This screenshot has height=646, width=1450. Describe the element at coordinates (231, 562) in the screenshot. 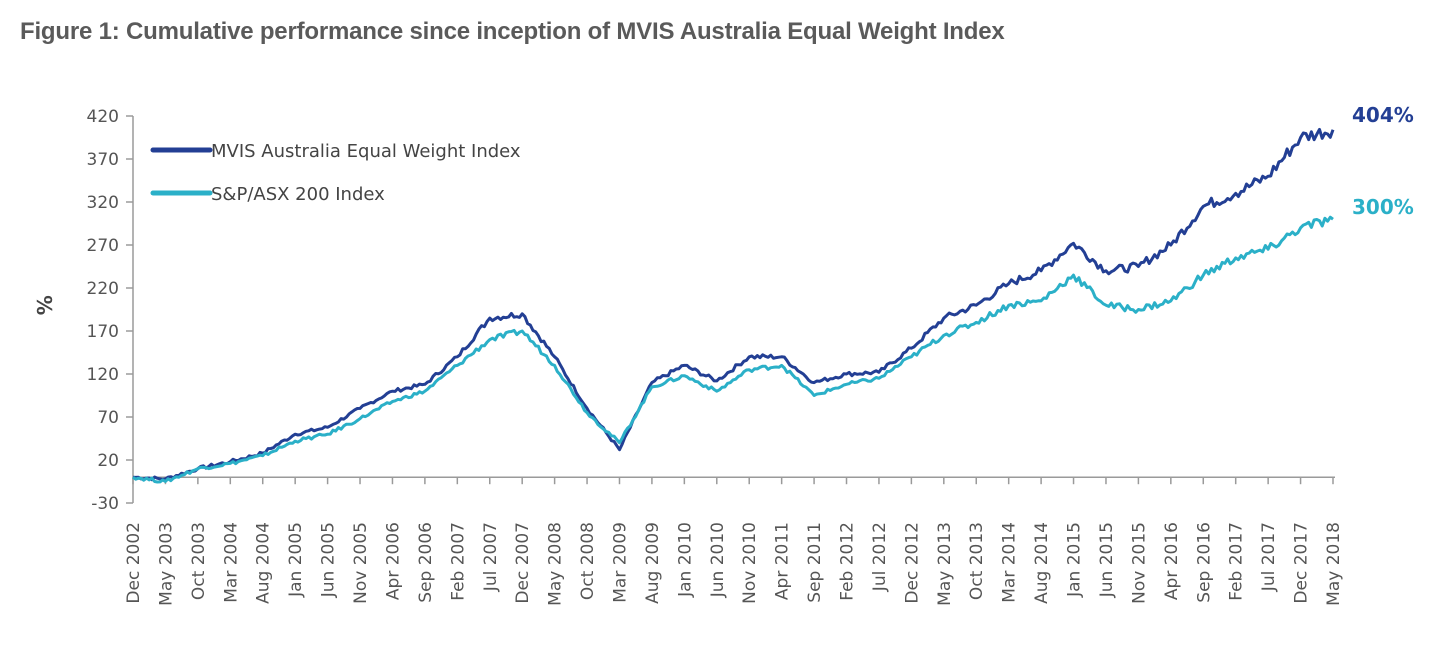

I see `x-tick-label: Mar 2004` at that location.